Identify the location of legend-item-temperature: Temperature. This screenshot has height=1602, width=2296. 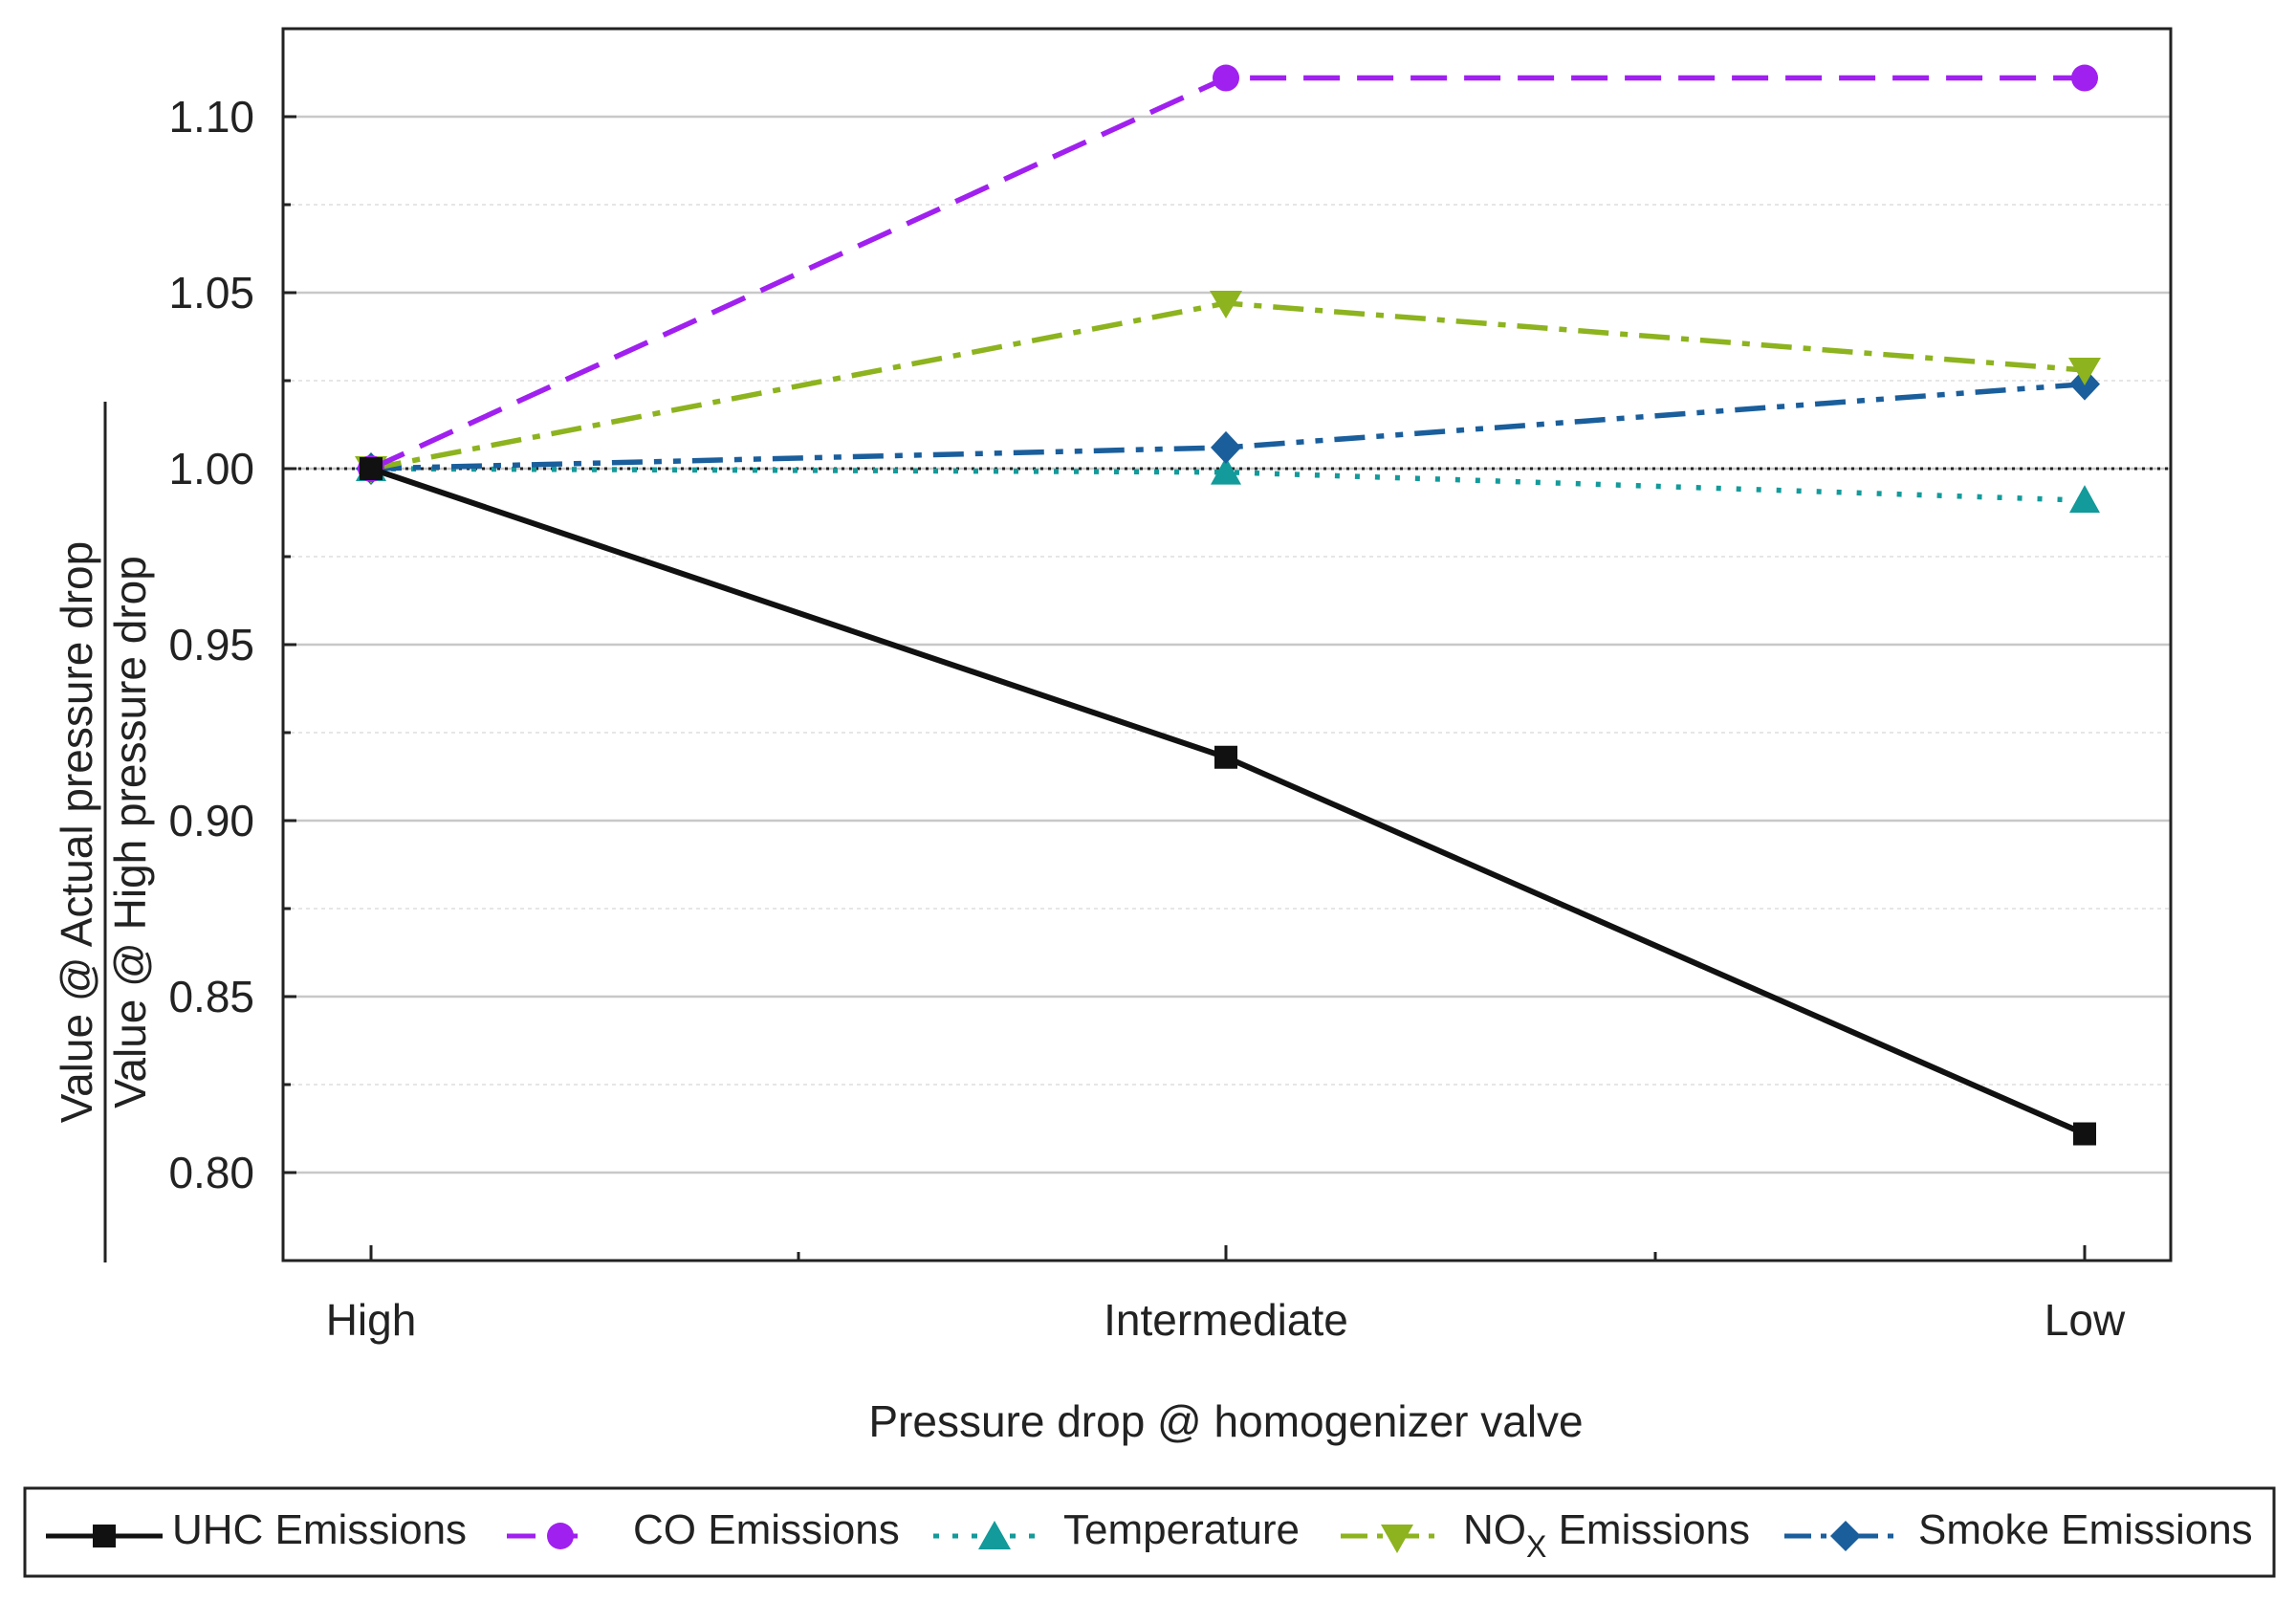
(1116, 1529).